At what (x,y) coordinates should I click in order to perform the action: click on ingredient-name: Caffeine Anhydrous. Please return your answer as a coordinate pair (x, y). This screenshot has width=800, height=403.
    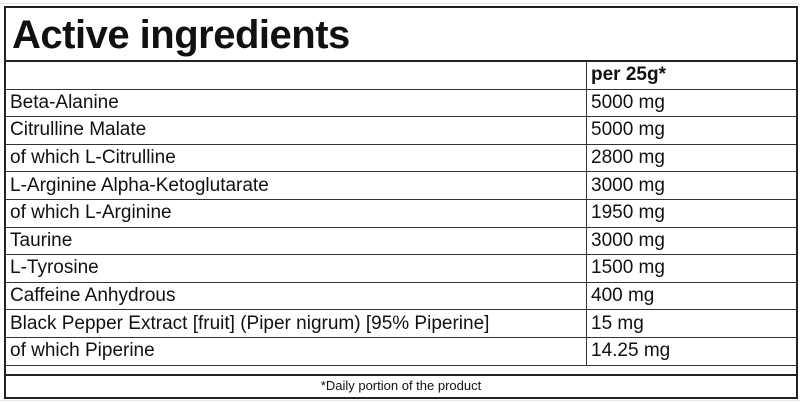
    Looking at the image, I should click on (296, 296).